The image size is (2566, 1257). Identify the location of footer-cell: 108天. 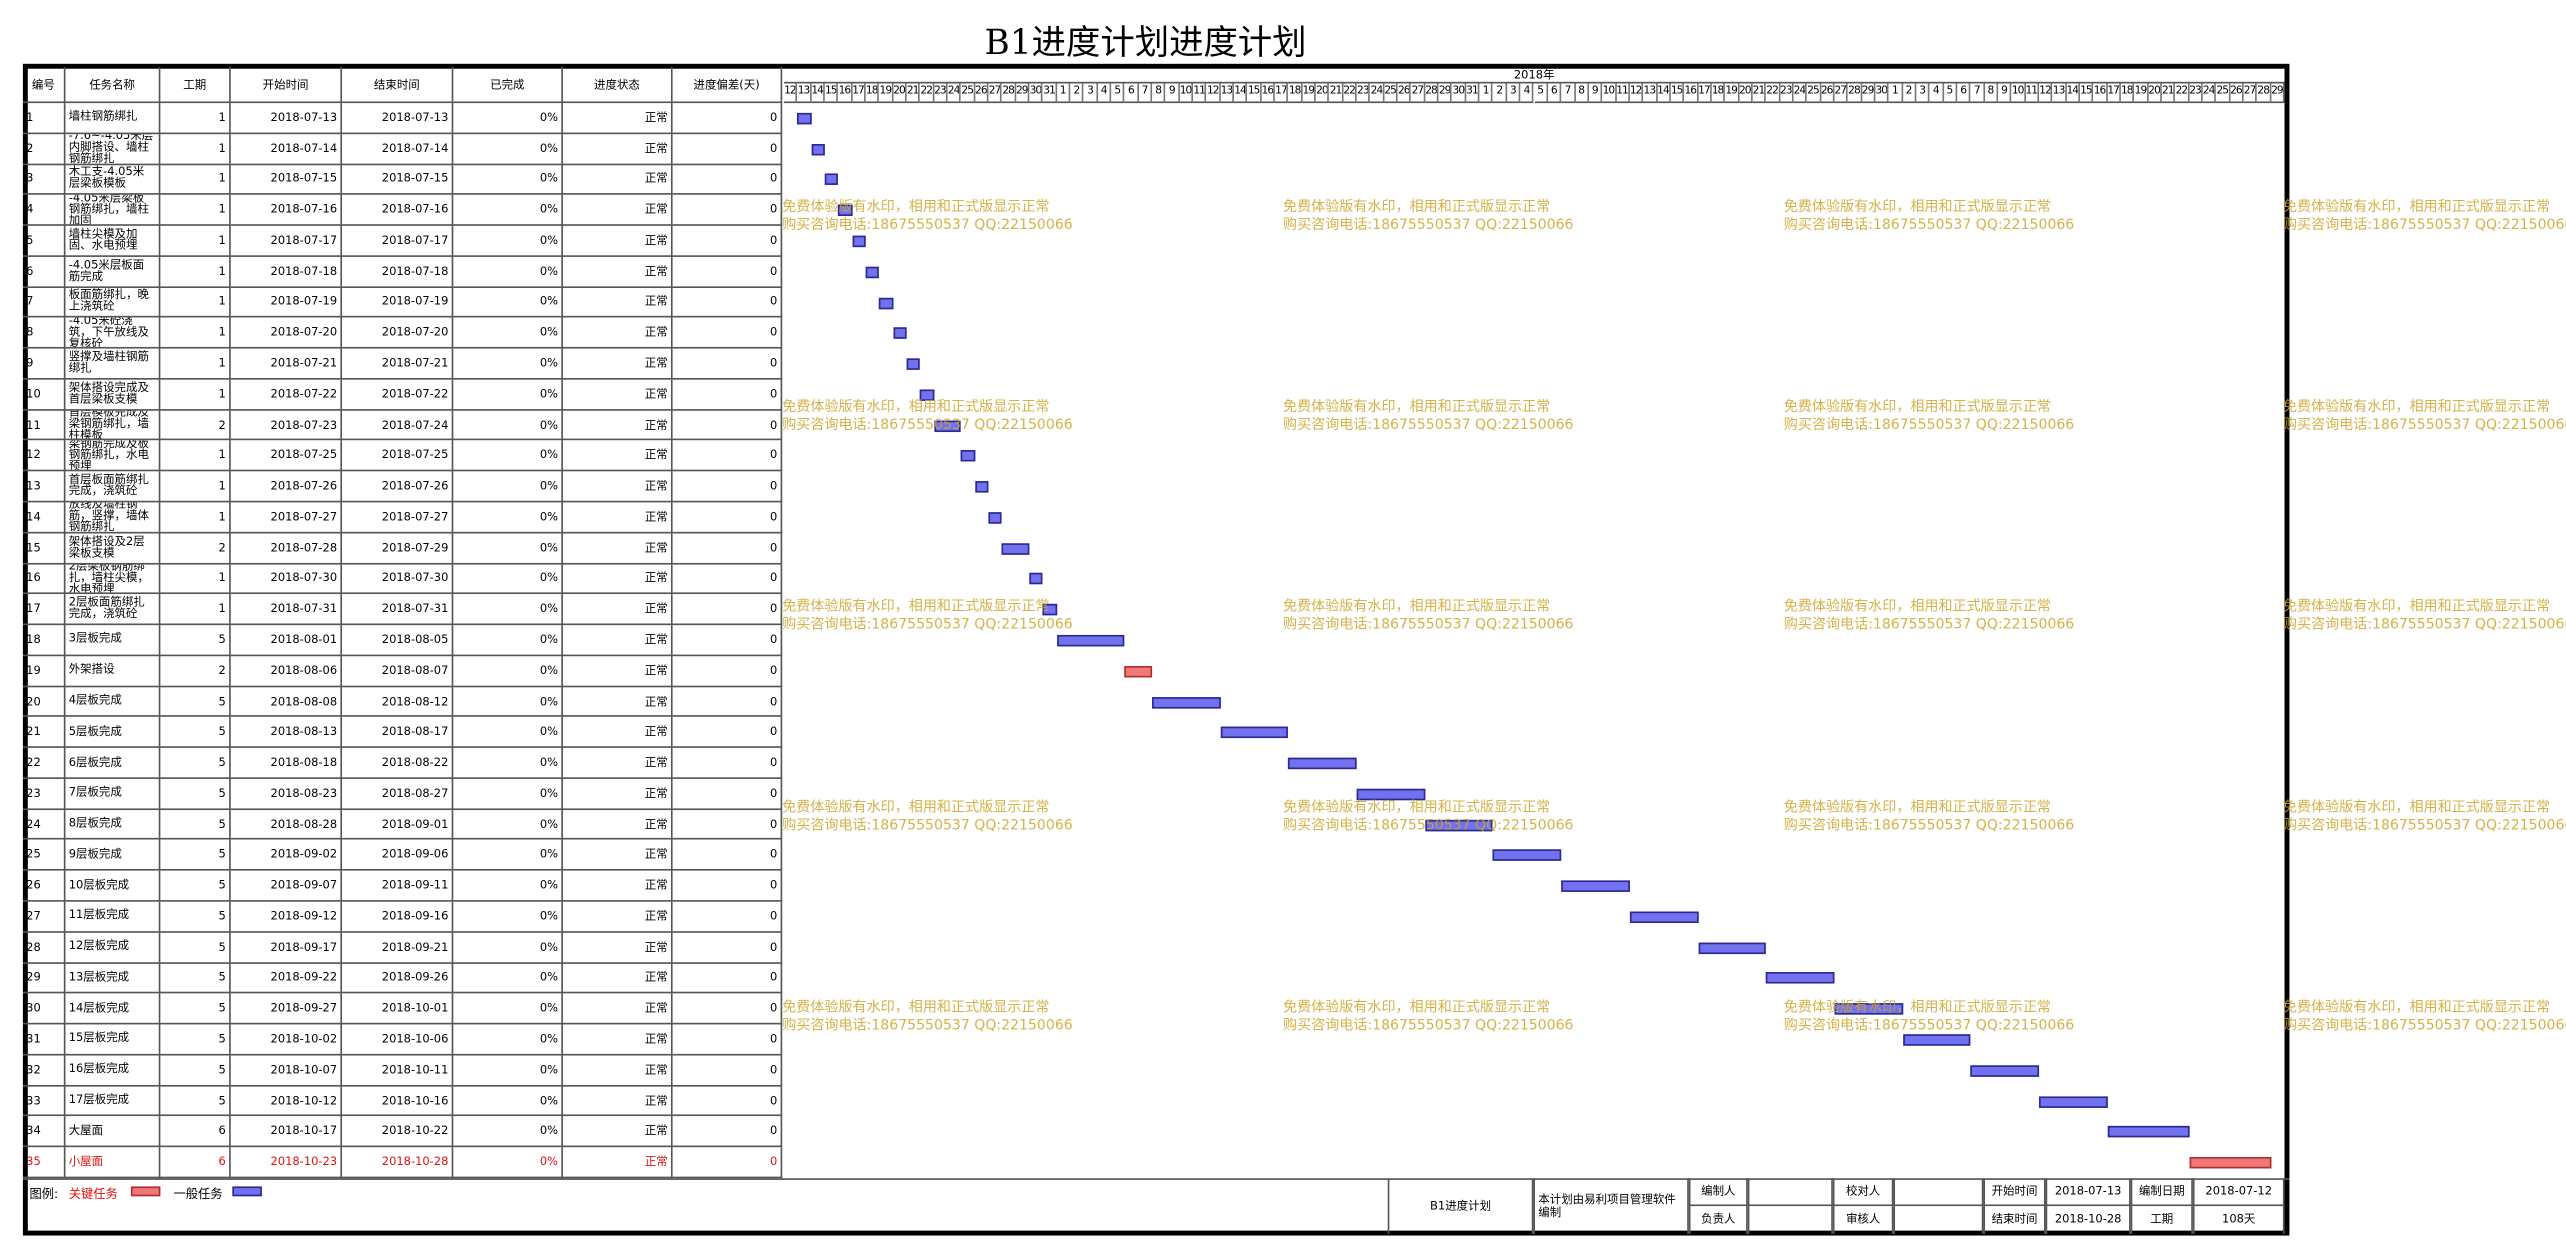
(2238, 1219).